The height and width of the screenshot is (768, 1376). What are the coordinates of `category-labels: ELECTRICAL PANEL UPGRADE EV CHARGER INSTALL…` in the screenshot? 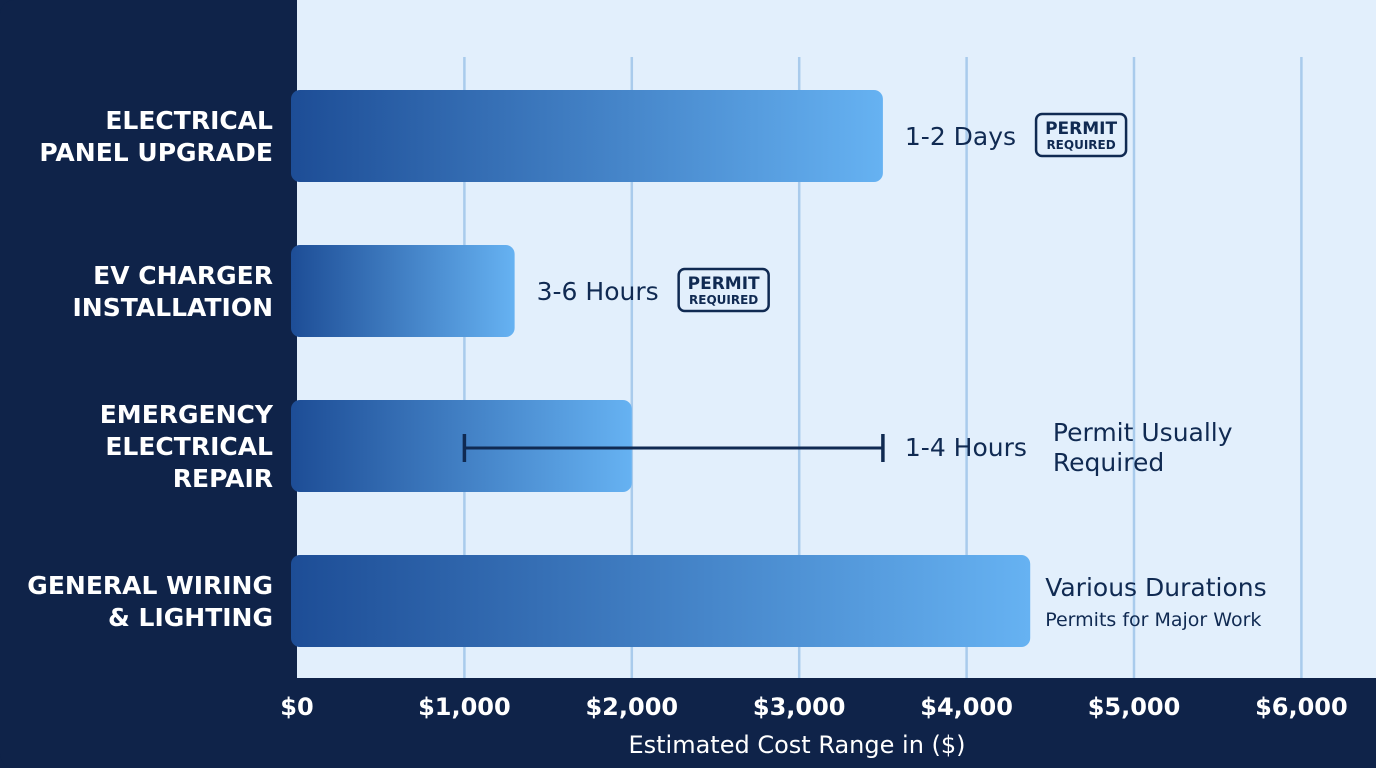 It's located at (150, 369).